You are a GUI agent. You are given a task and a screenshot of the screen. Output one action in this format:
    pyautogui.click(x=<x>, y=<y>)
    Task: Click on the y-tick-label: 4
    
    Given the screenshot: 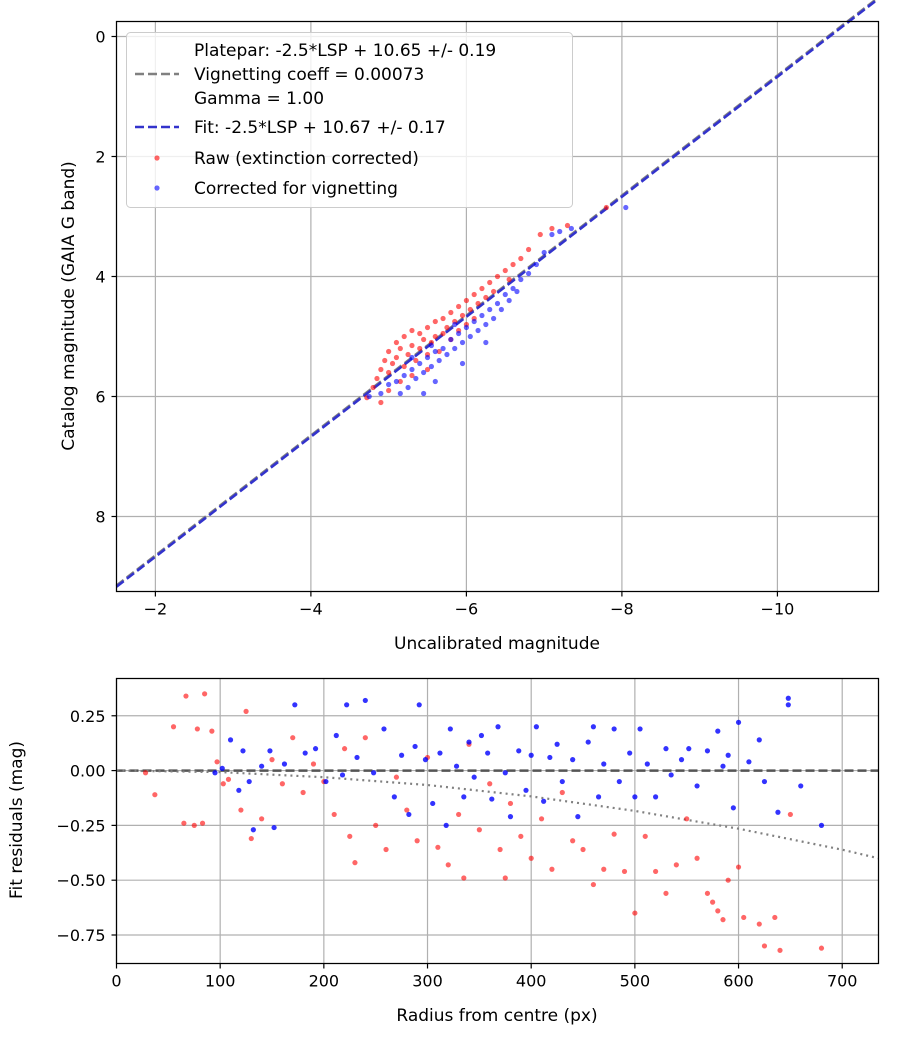 What is the action you would take?
    pyautogui.click(x=100, y=277)
    